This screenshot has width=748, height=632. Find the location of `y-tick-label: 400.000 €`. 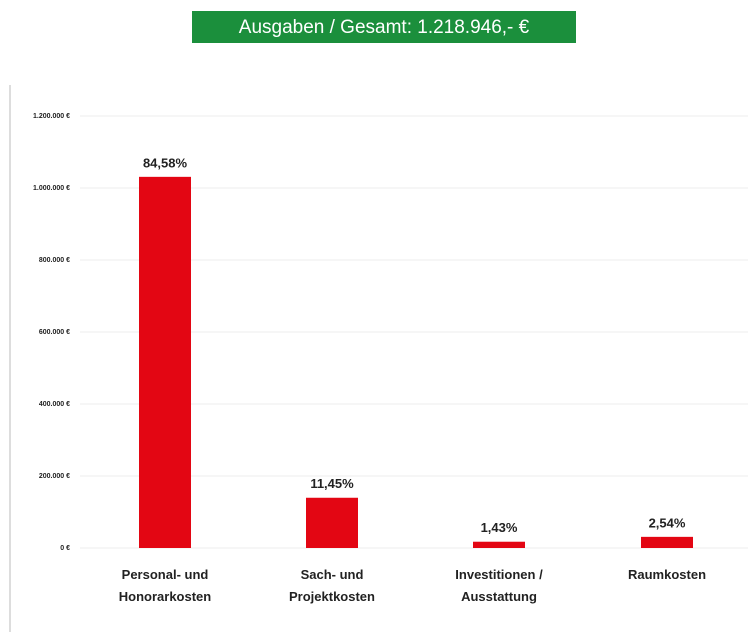

y-tick-label: 400.000 € is located at coordinates (54, 404).